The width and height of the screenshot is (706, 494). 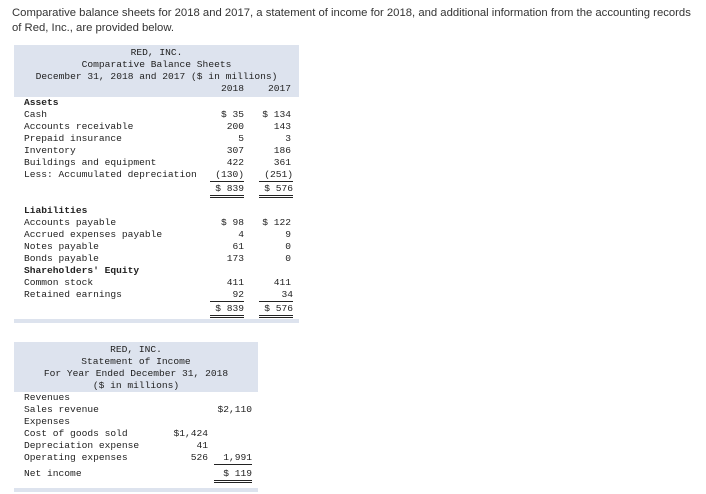 I want to click on table-row: Notes payable 61 0, so click(x=156, y=247).